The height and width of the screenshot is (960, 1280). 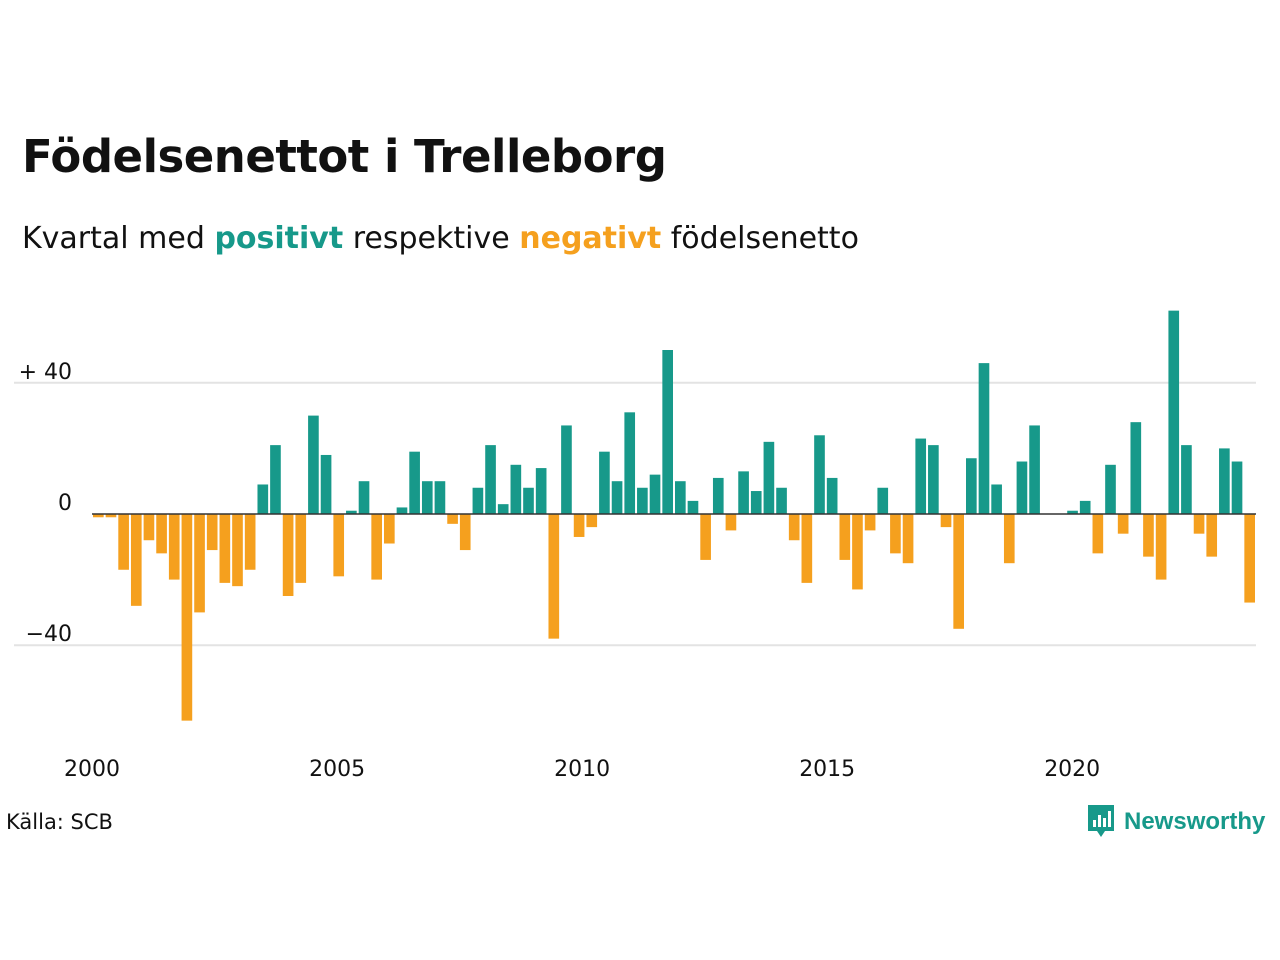 I want to click on y-axis-labels: + 40 0 −40, so click(x=45, y=503).